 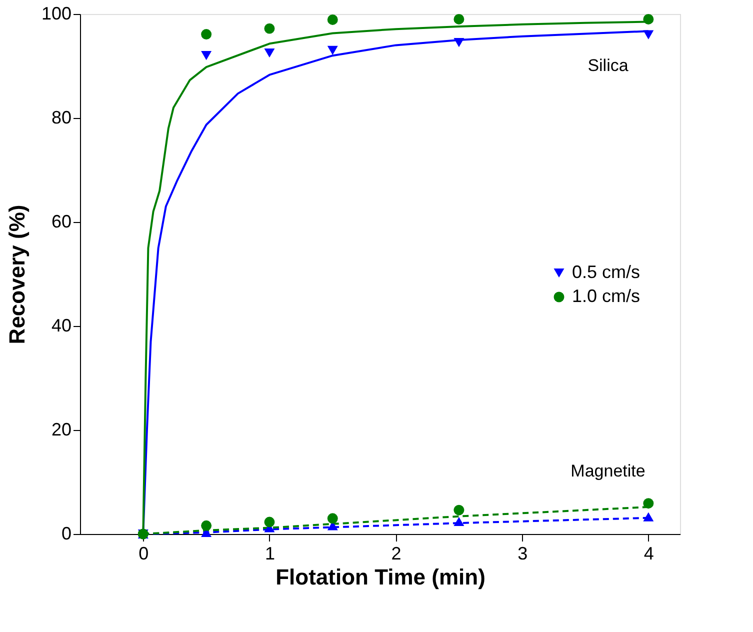 I want to click on annotation: Magnetite, so click(x=608, y=471).